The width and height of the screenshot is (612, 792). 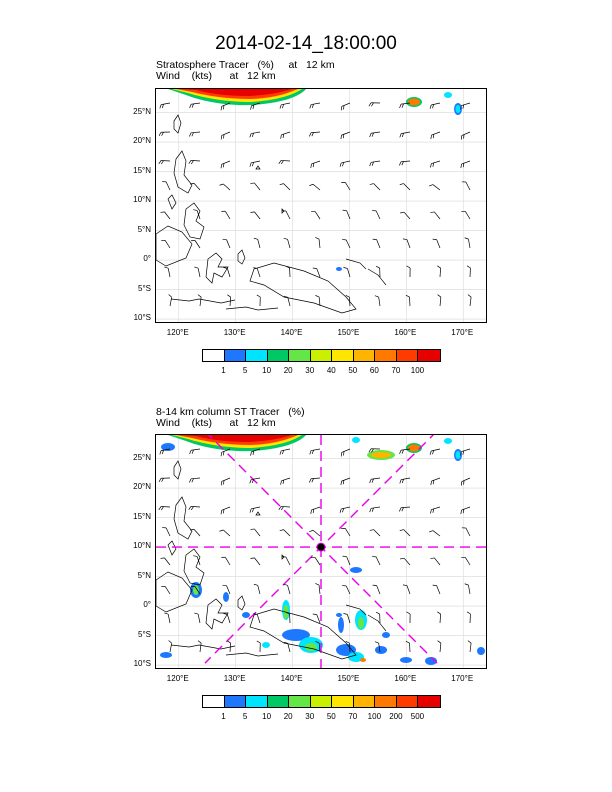 I want to click on colorbar-label: 5, so click(x=245, y=370).